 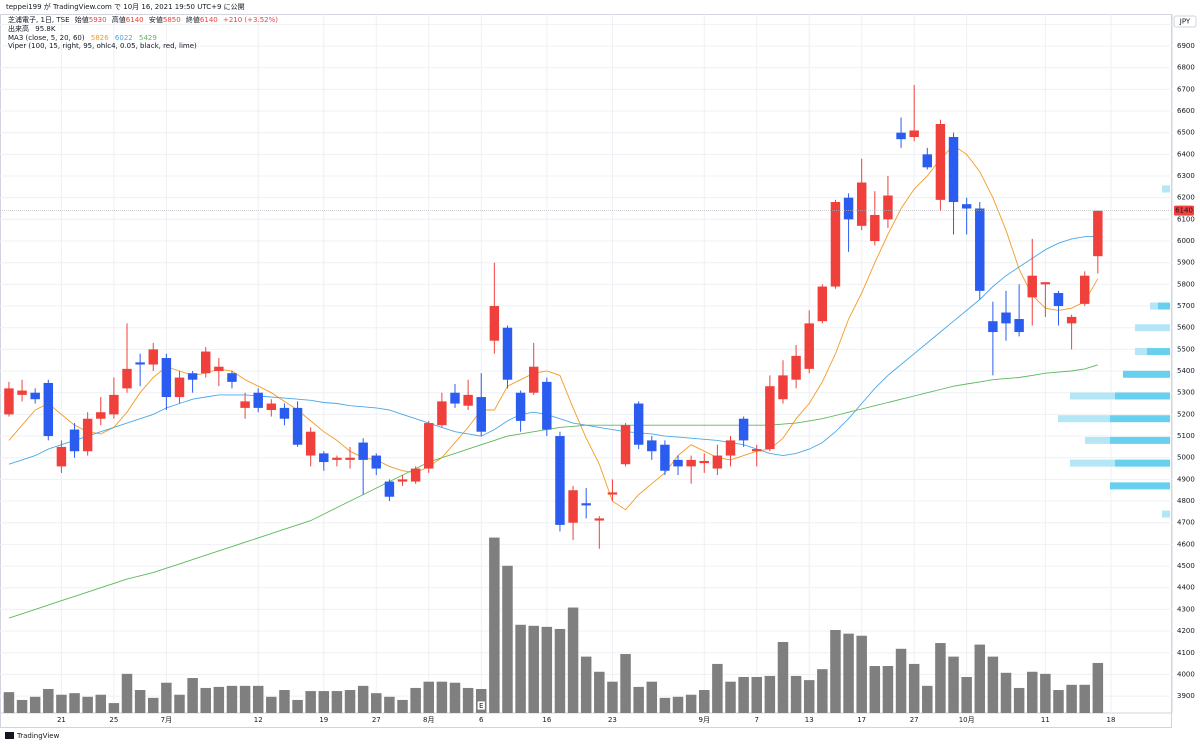 I want to click on y-tick-label: 5400, so click(x=1186, y=371).